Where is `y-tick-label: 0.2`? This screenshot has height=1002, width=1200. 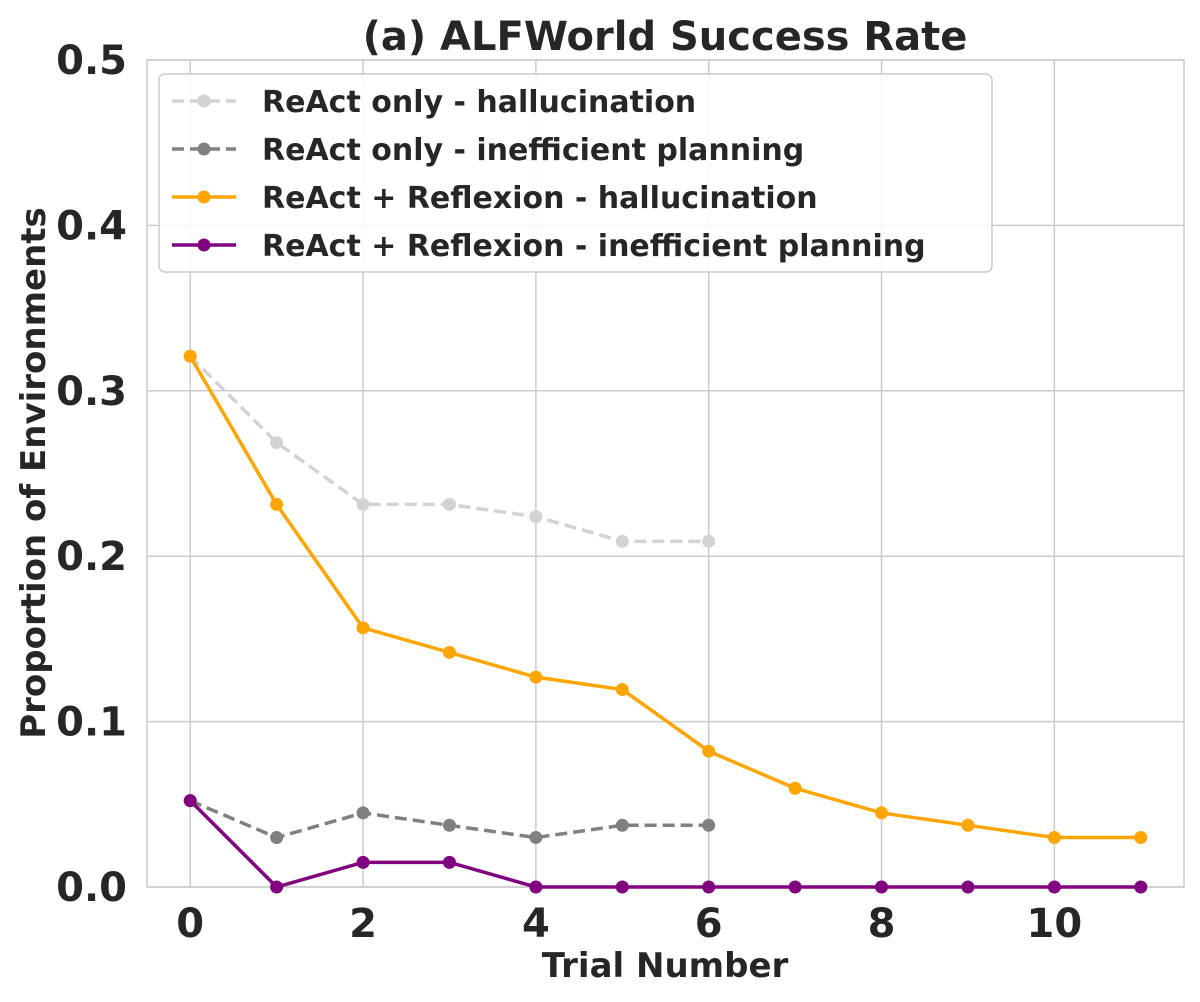 y-tick-label: 0.2 is located at coordinates (91, 557).